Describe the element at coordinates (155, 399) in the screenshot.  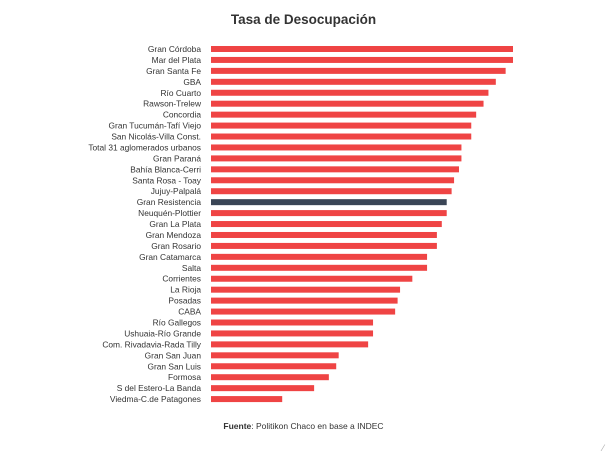
I see `category-label: Viedma-C.de Patagones` at that location.